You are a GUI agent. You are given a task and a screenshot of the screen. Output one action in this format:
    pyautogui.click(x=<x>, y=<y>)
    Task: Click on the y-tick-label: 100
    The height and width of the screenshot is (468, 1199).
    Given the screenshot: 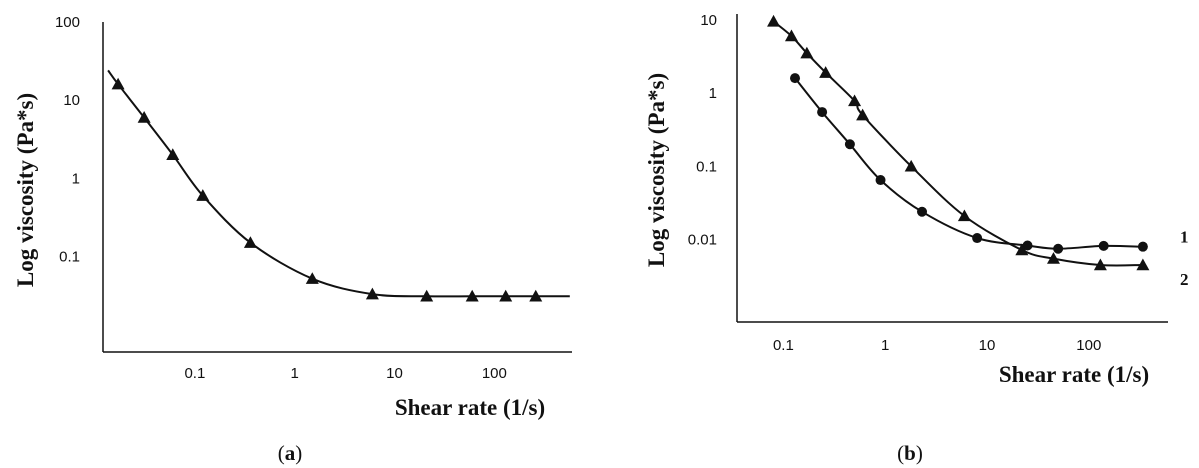 What is the action you would take?
    pyautogui.click(x=67, y=22)
    